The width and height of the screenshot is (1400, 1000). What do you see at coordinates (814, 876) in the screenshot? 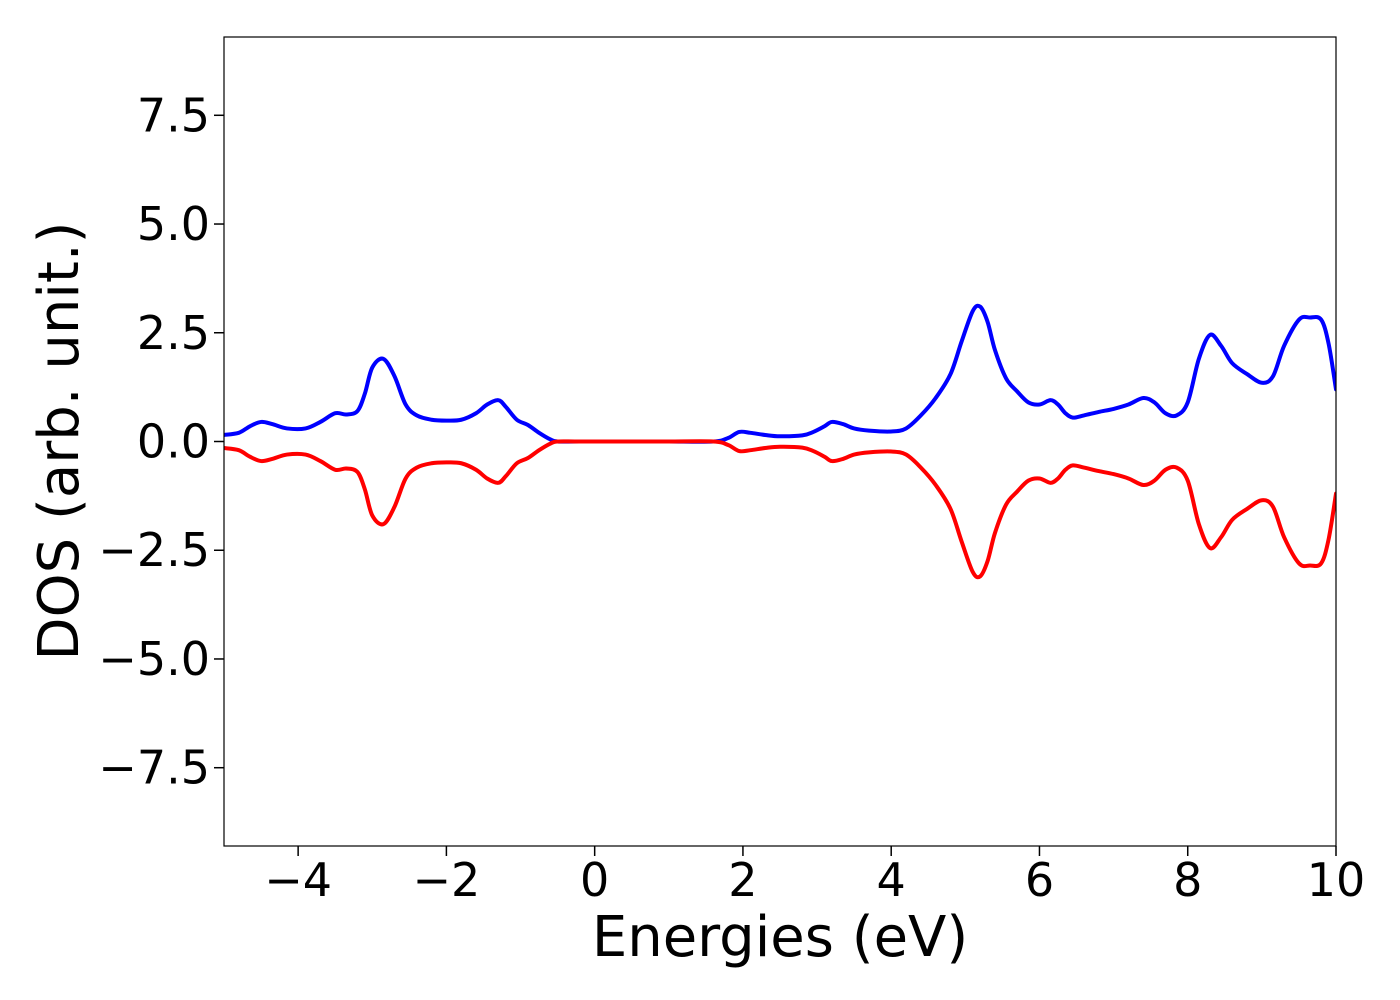
I see `x-axis-ticks: −4 −2 0 2 4 6 8 10` at bounding box center [814, 876].